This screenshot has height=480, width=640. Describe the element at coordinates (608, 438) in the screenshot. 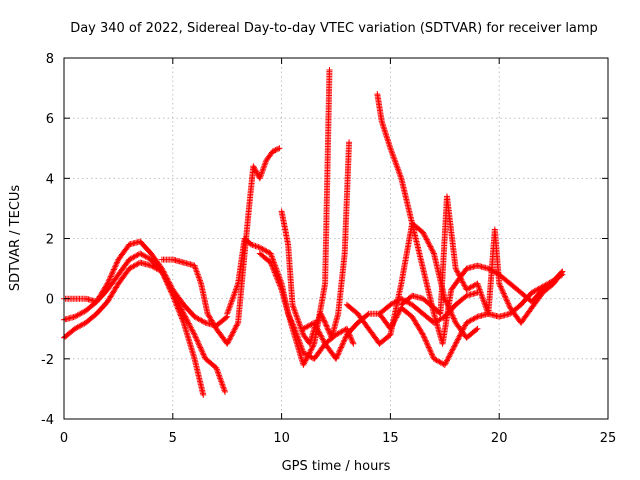

I see `x-tick-label: 25` at that location.